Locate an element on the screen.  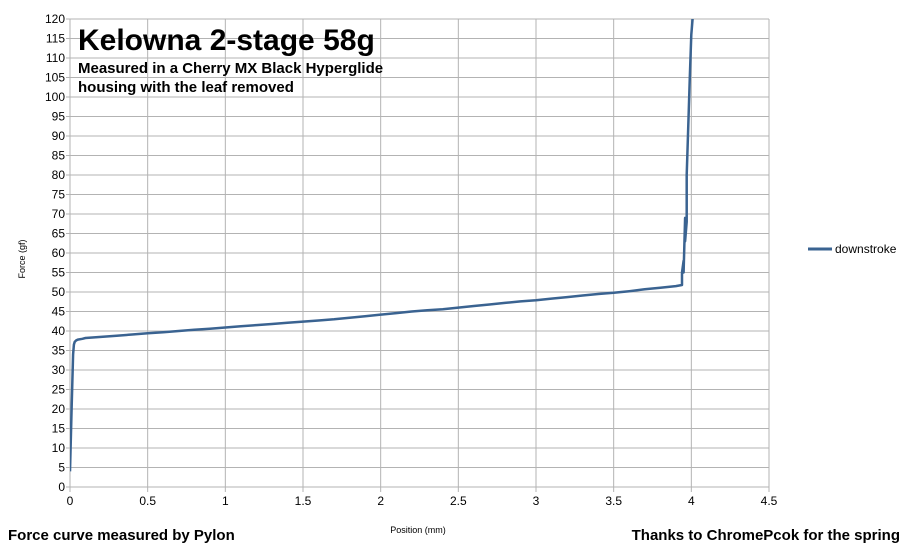
y-tick-label: 15 is located at coordinates (59, 429).